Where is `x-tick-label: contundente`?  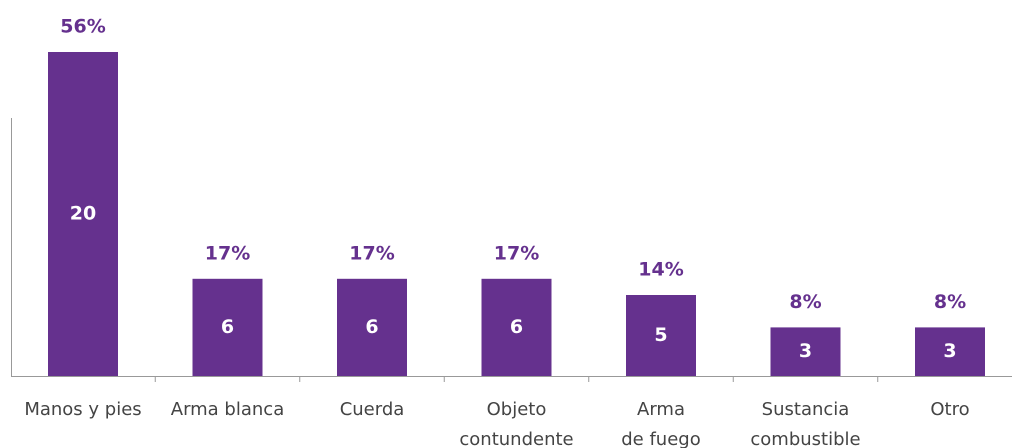 x-tick-label: contundente is located at coordinates (516, 438).